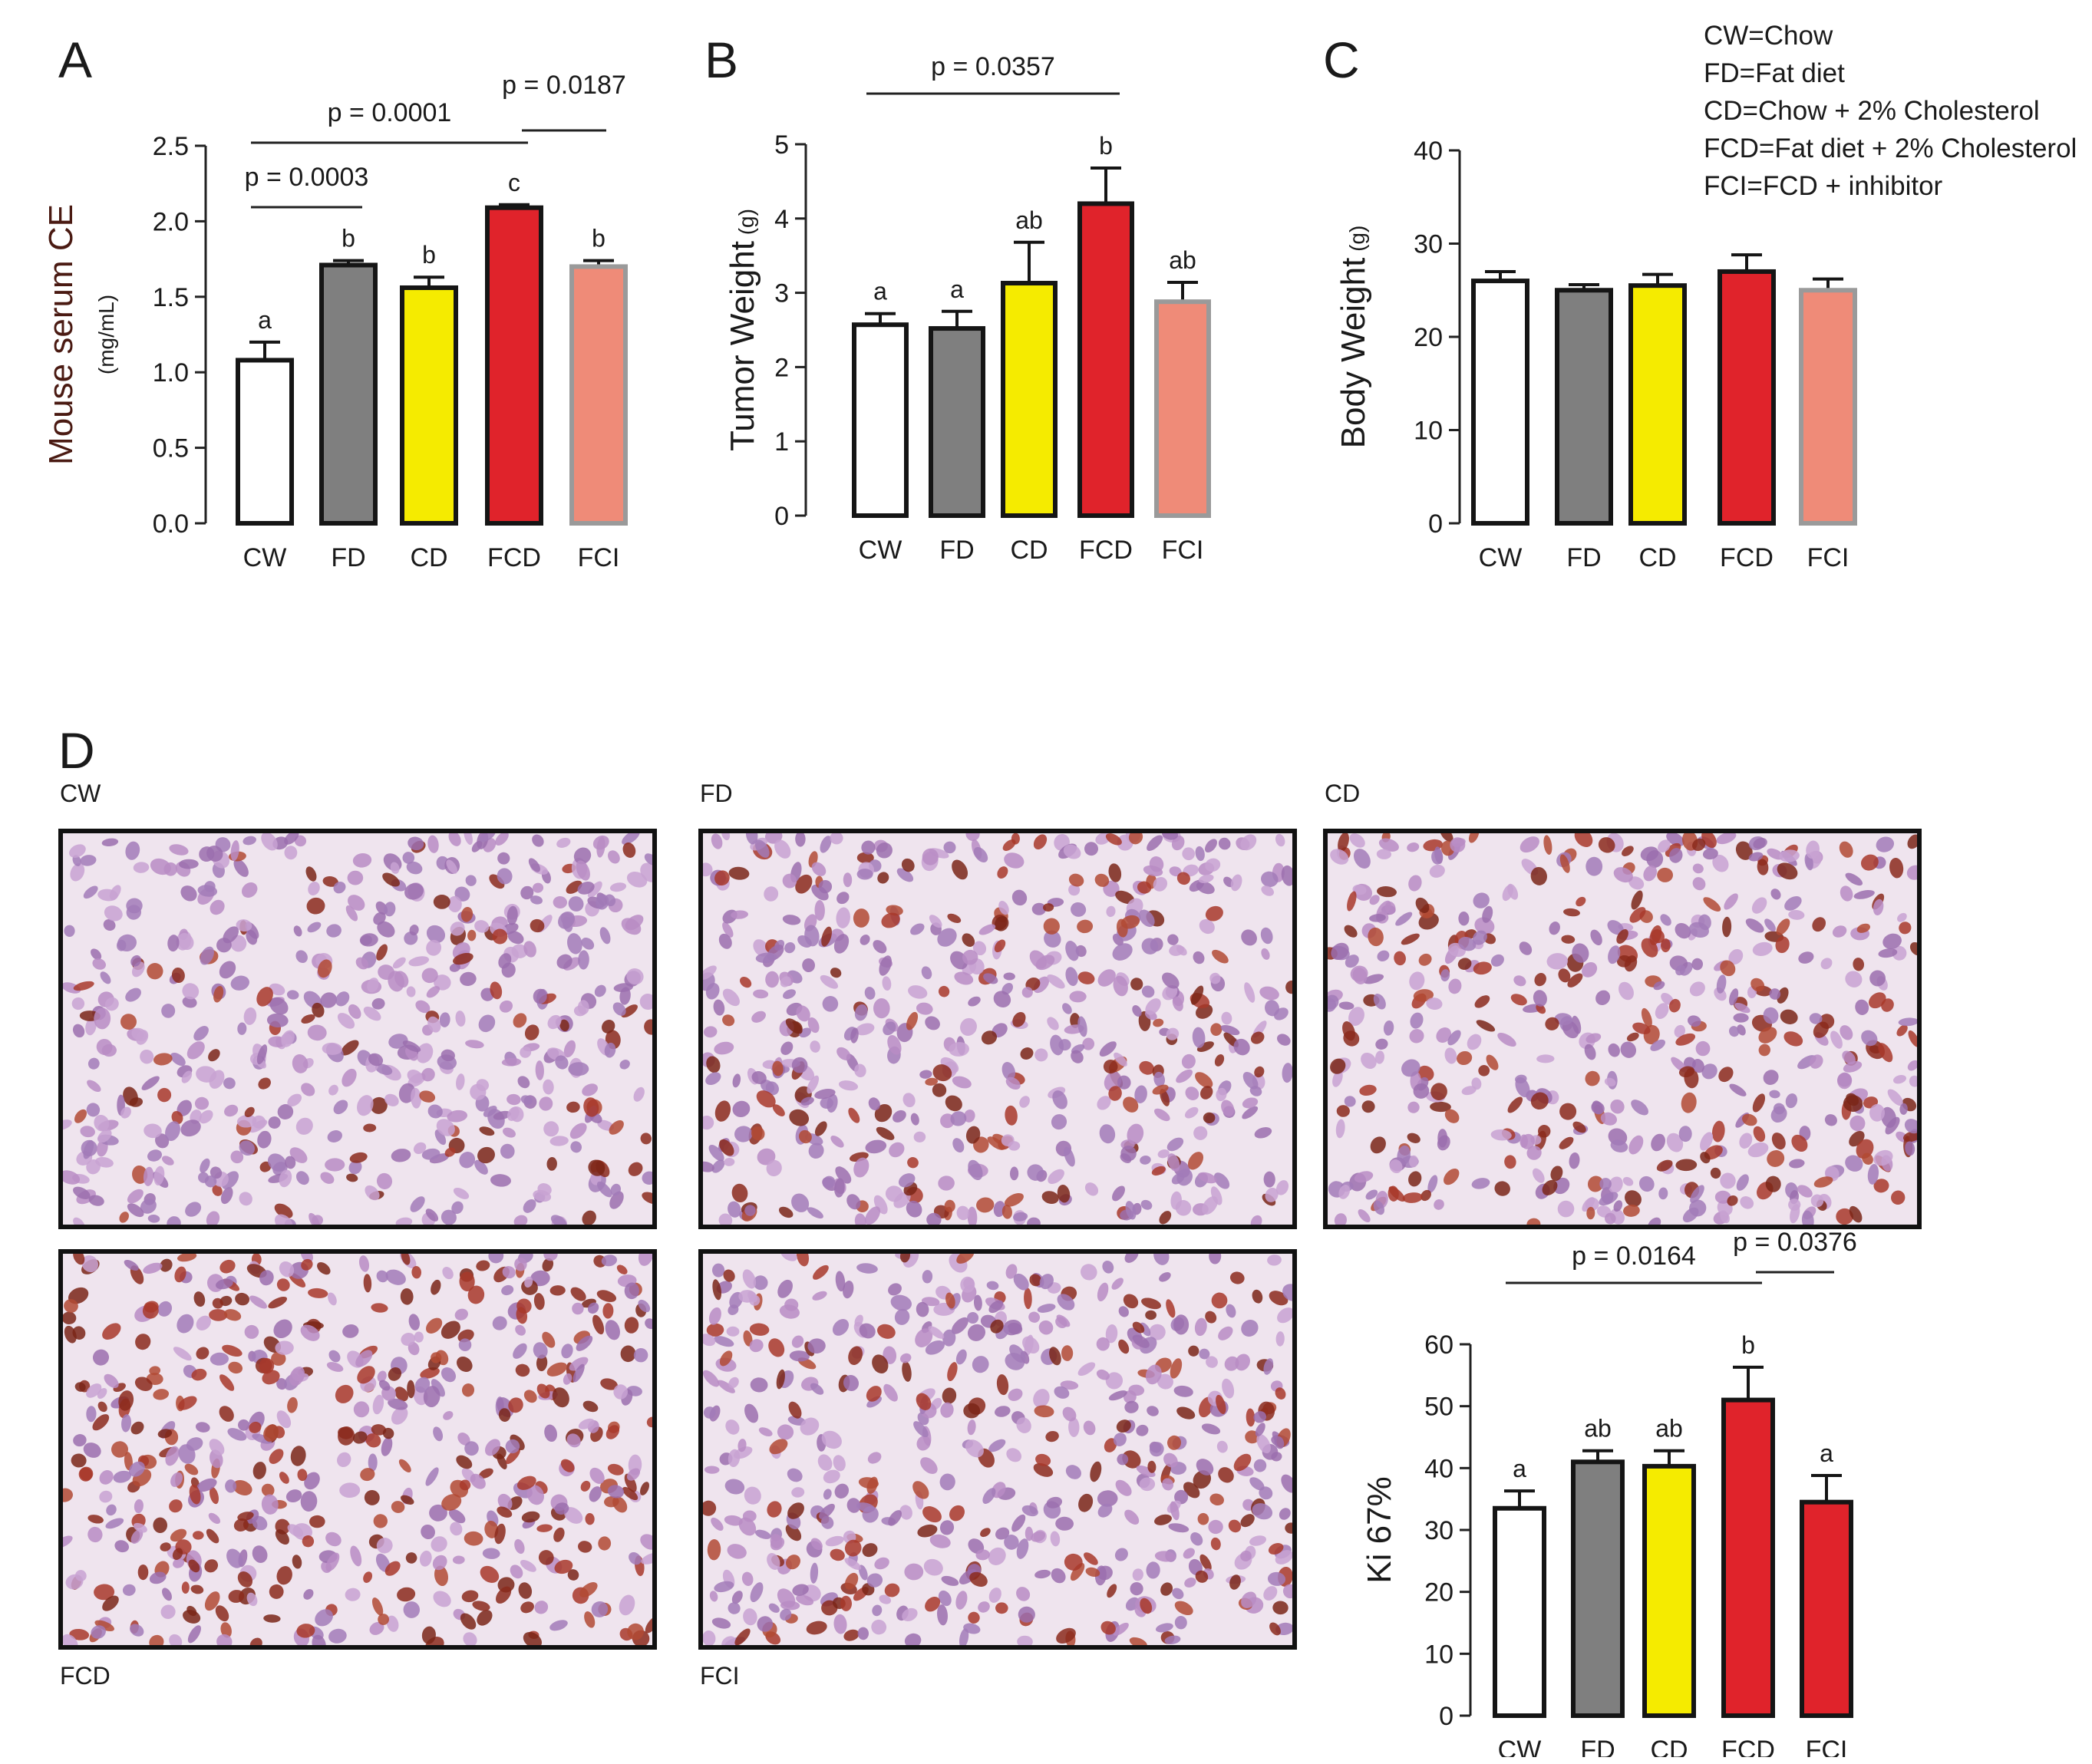 The image size is (2092, 1764). What do you see at coordinates (1826, 1453) in the screenshot?
I see `significance-letter: a` at bounding box center [1826, 1453].